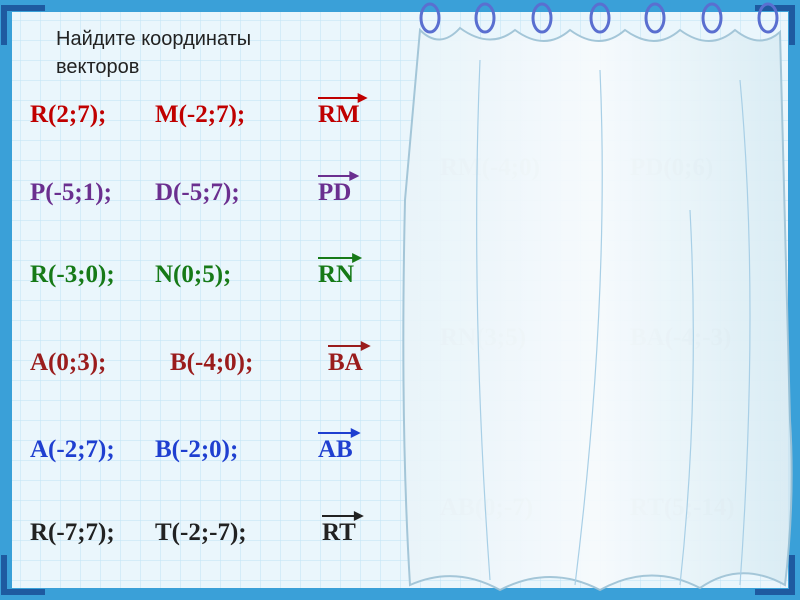 The image size is (800, 600). I want to click on point: N(0;5);, so click(193, 274).